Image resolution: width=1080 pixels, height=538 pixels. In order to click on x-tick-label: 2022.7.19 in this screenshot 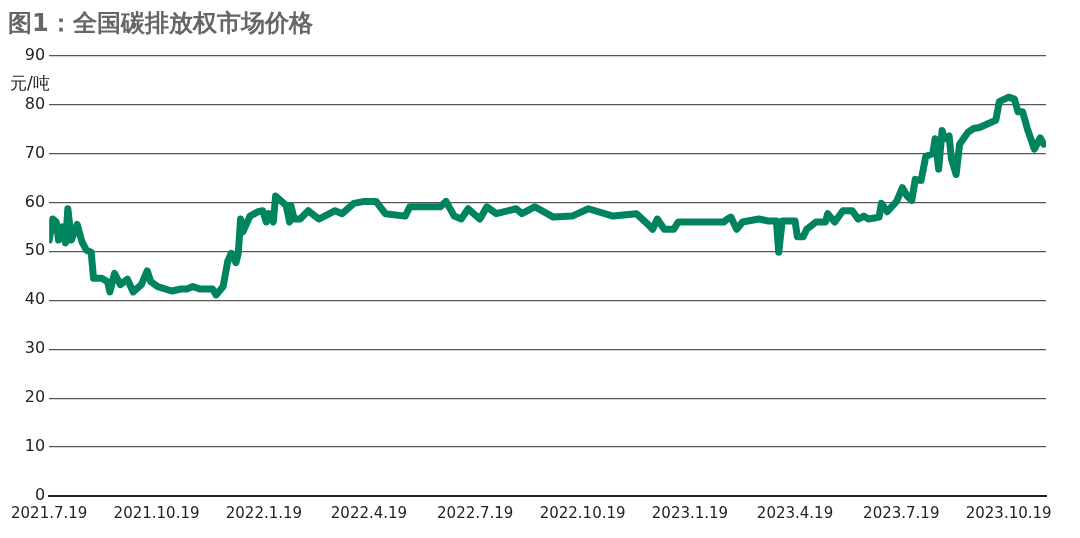, I will do `click(475, 512)`.